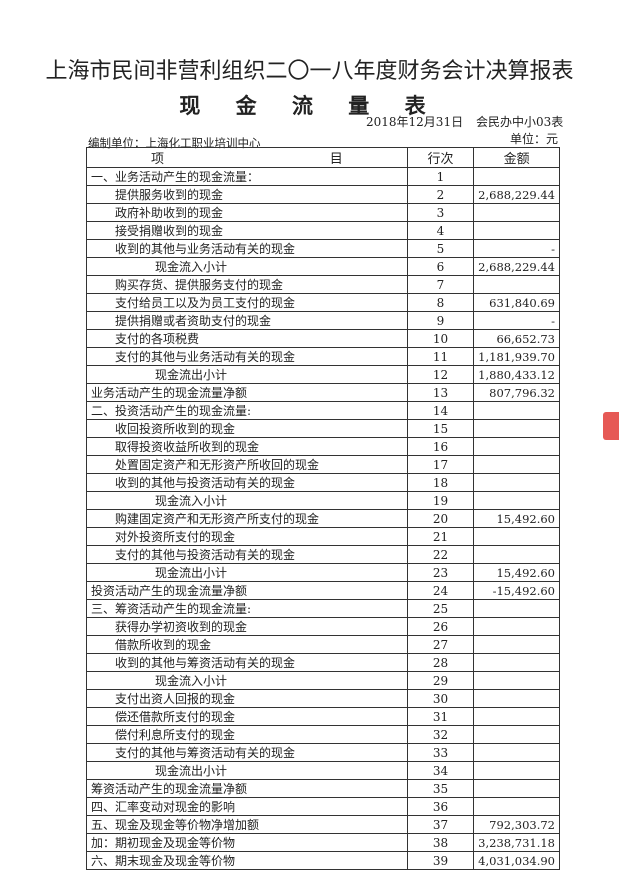 Image resolution: width=619 pixels, height=876 pixels. Describe the element at coordinates (516, 266) in the screenshot. I see `row-amount: 2,688,229.44` at that location.